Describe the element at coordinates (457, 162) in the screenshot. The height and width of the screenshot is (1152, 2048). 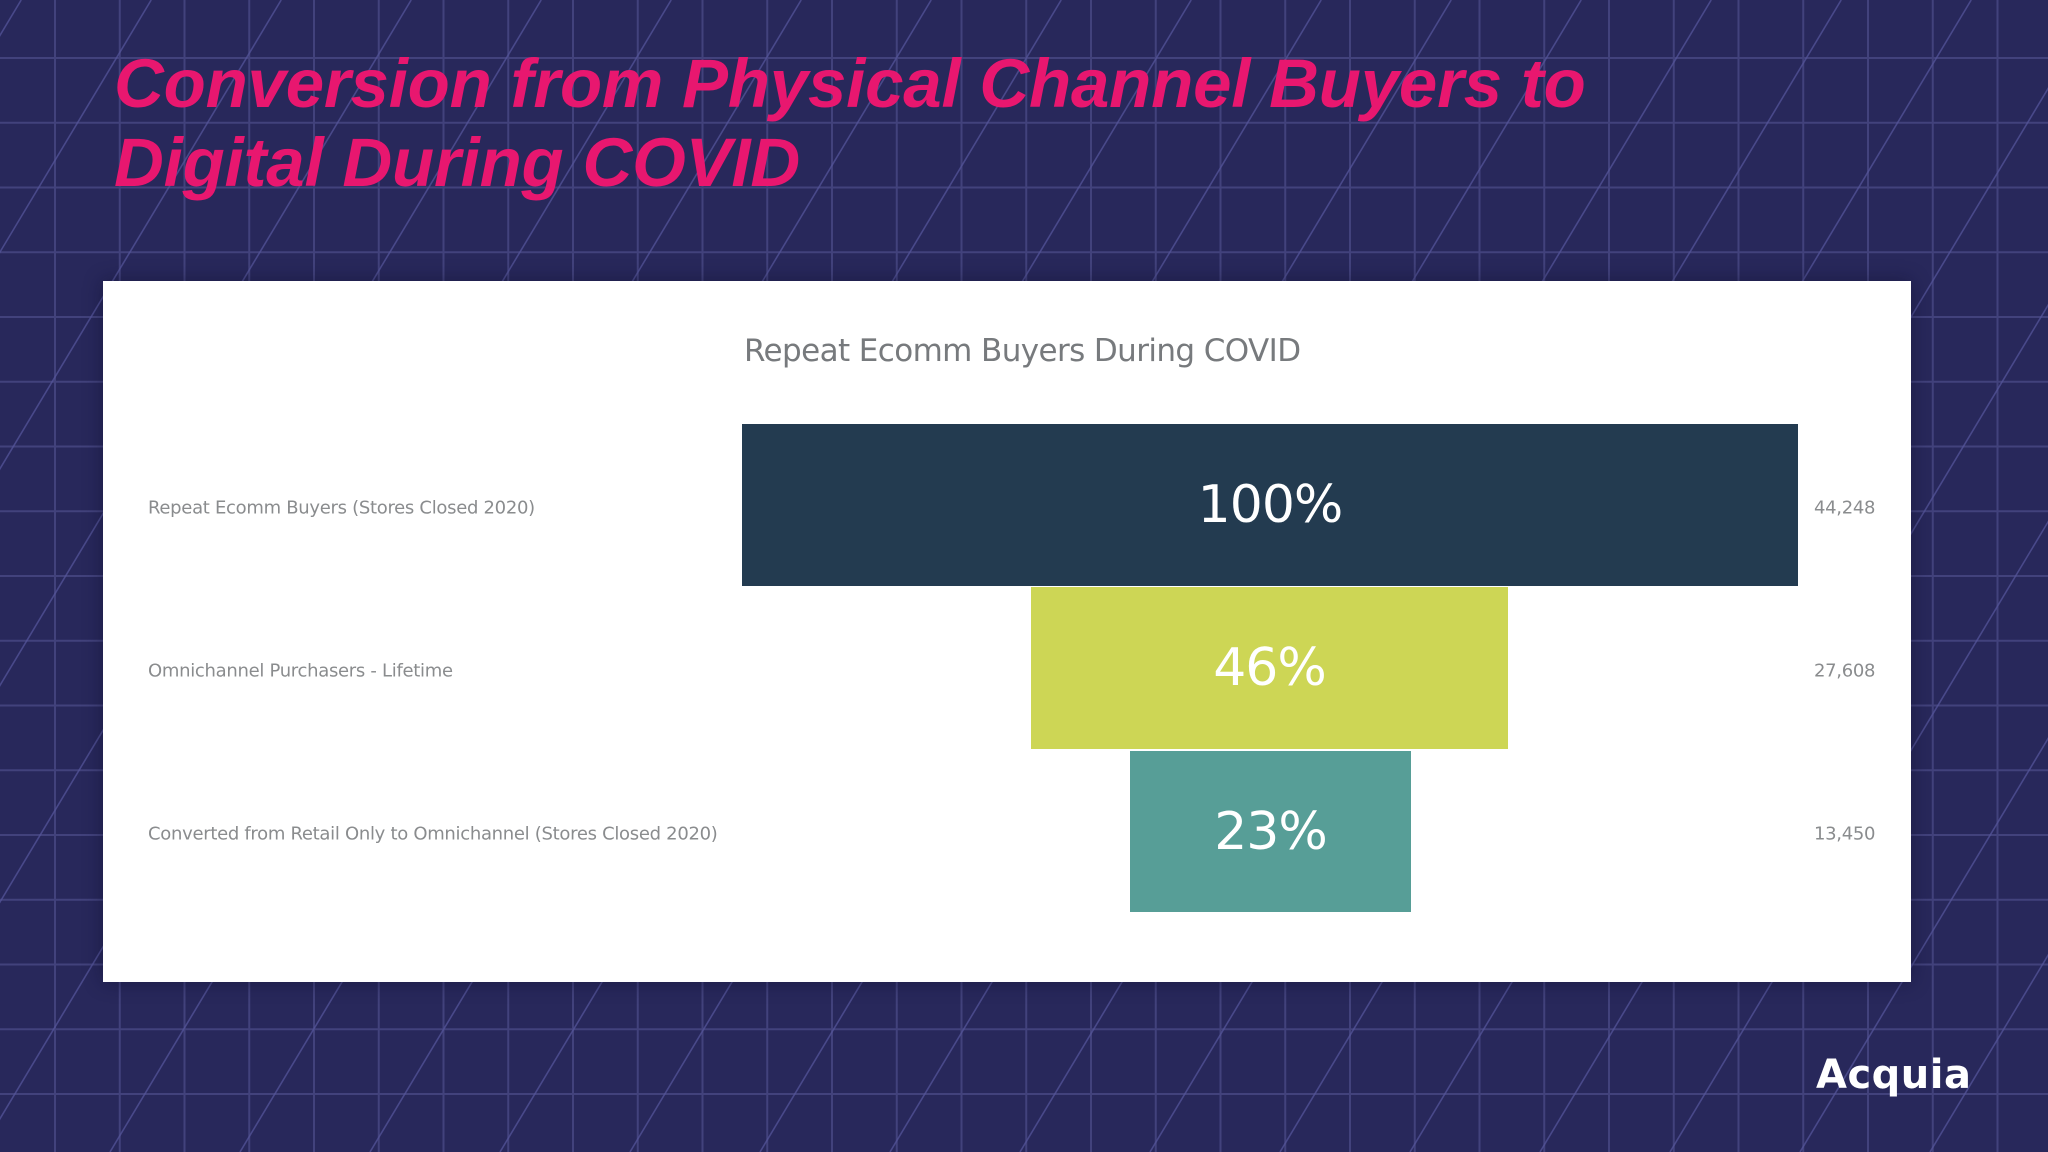
I see `slide-title-line-2: Digital During COVID` at that location.